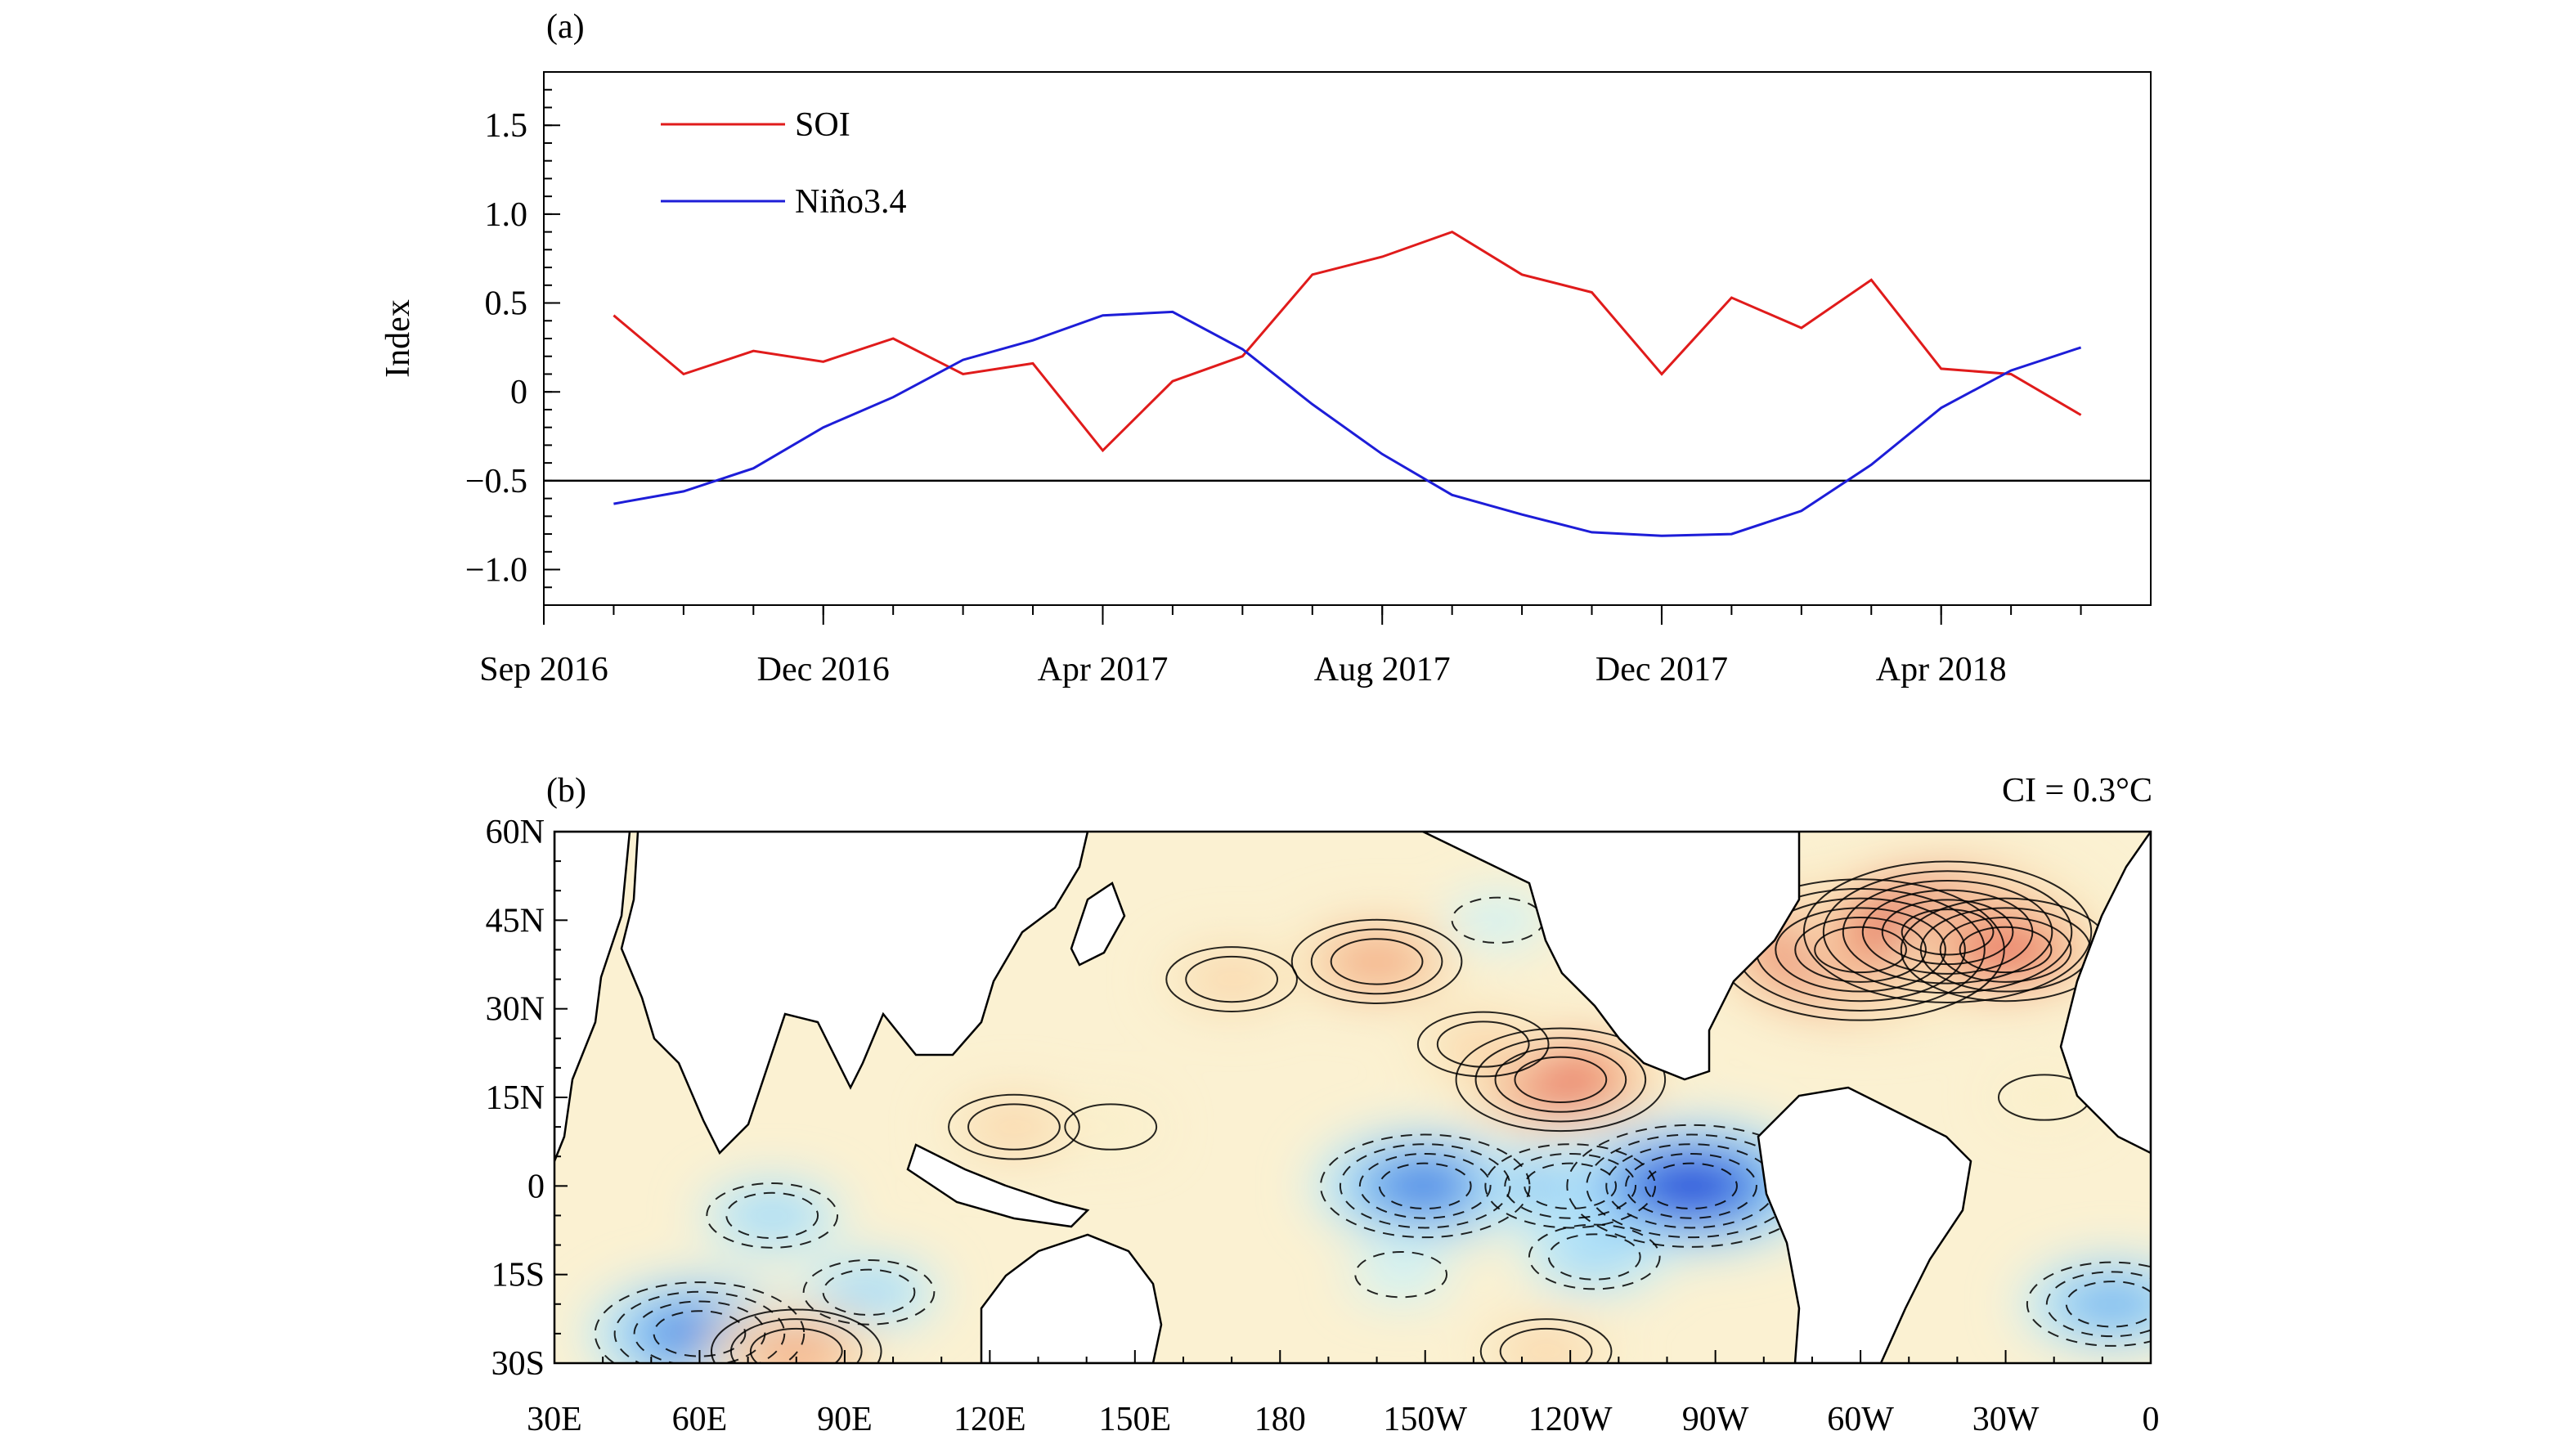  What do you see at coordinates (822, 125) in the screenshot?
I see `legend-label-soi: SOI` at bounding box center [822, 125].